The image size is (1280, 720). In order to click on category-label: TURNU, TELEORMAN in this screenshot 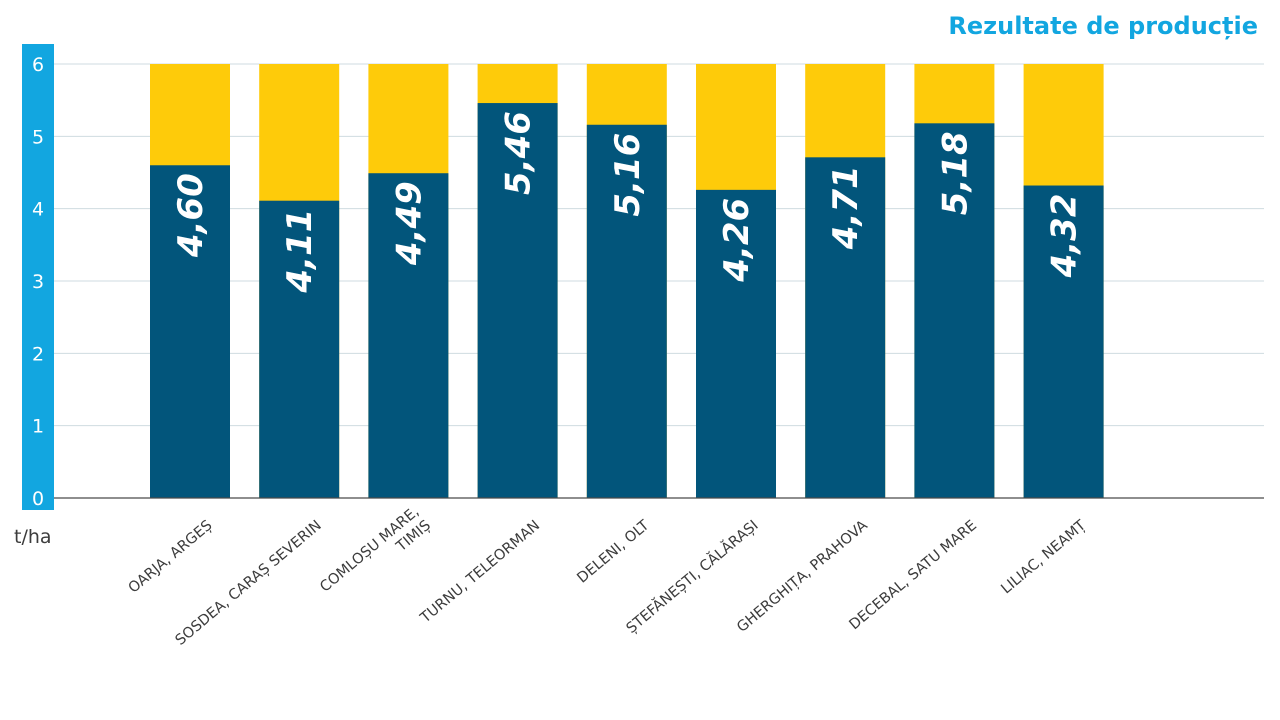, I will do `click(480, 572)`.